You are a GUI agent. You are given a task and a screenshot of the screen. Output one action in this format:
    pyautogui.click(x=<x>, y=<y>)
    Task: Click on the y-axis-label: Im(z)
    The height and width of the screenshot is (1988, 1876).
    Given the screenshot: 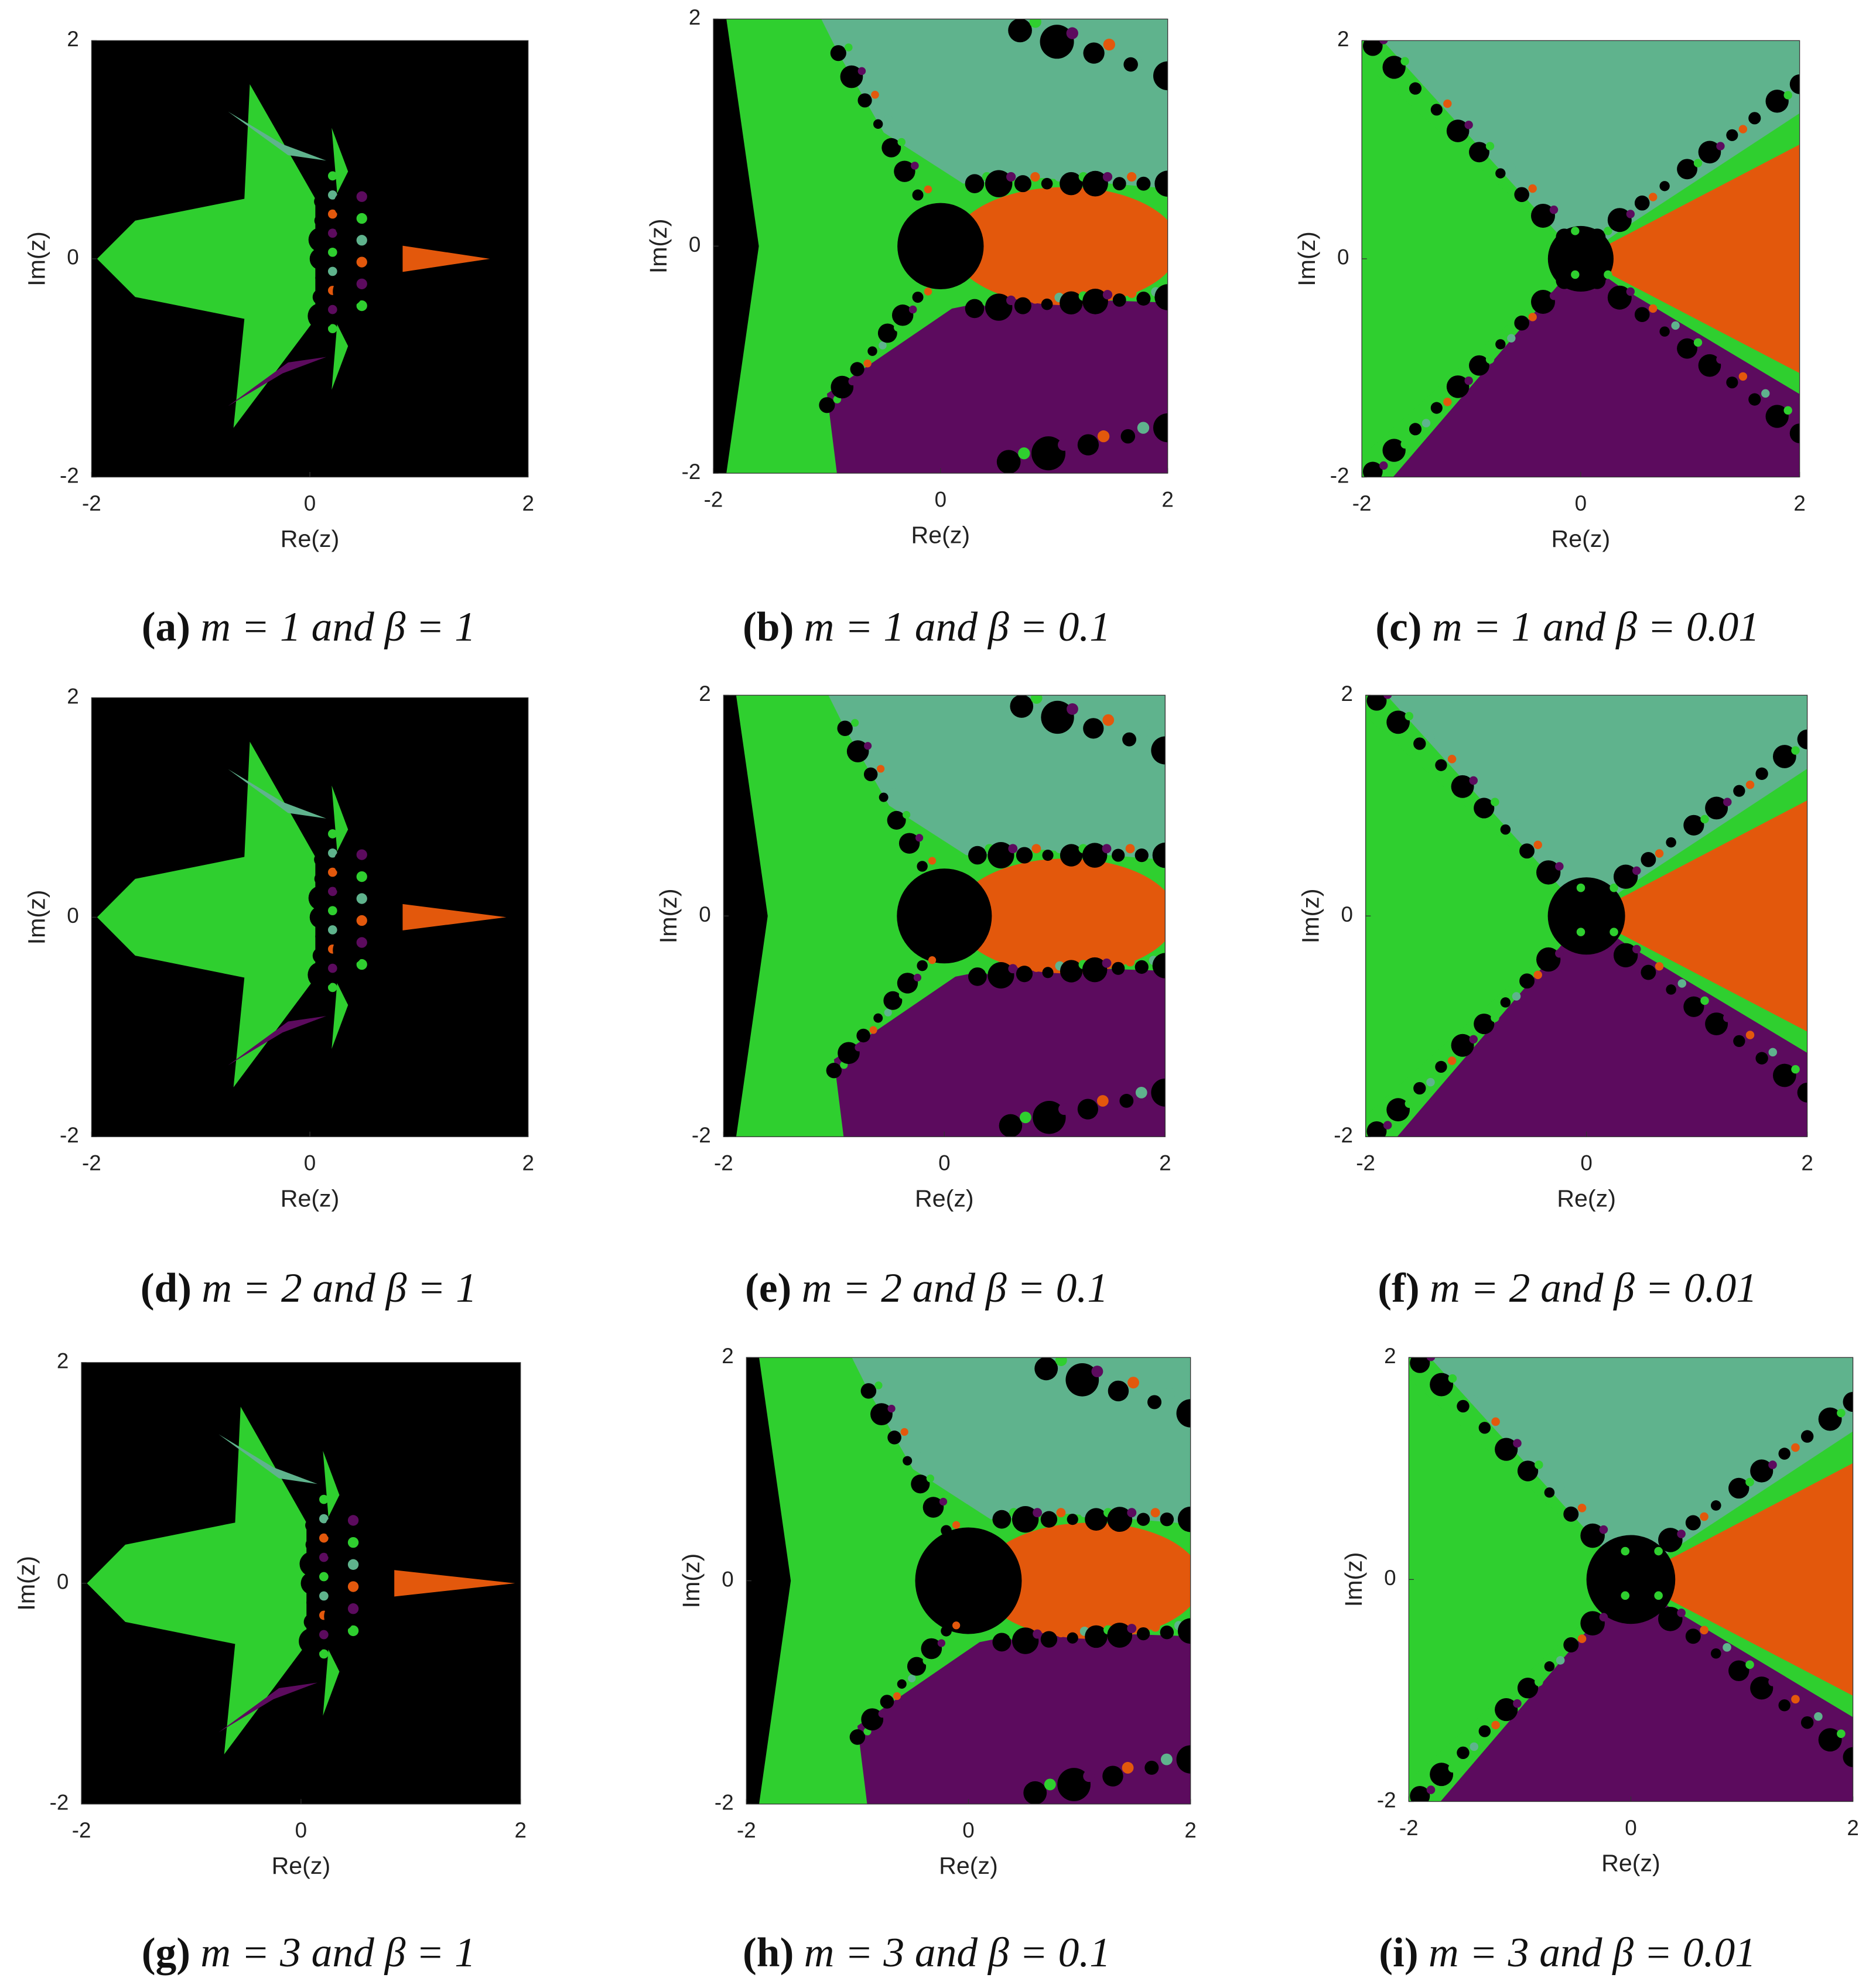 What is the action you would take?
    pyautogui.click(x=1310, y=916)
    